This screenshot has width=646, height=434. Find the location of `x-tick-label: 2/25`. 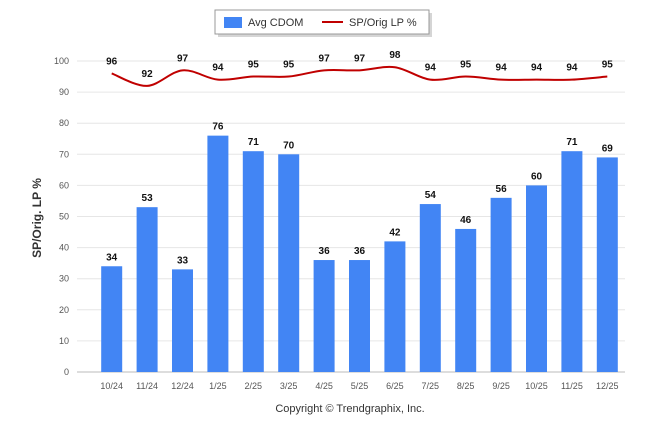

x-tick-label: 2/25 is located at coordinates (254, 386).